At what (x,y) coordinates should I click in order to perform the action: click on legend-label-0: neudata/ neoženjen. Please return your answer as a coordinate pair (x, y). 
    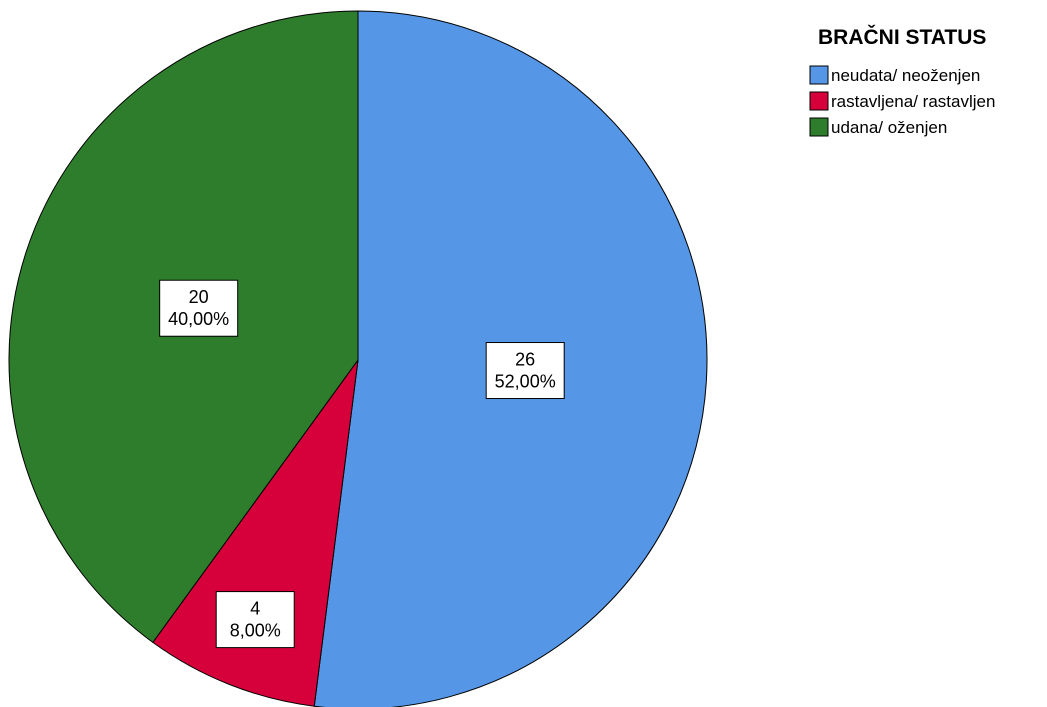
    Looking at the image, I should click on (905, 75).